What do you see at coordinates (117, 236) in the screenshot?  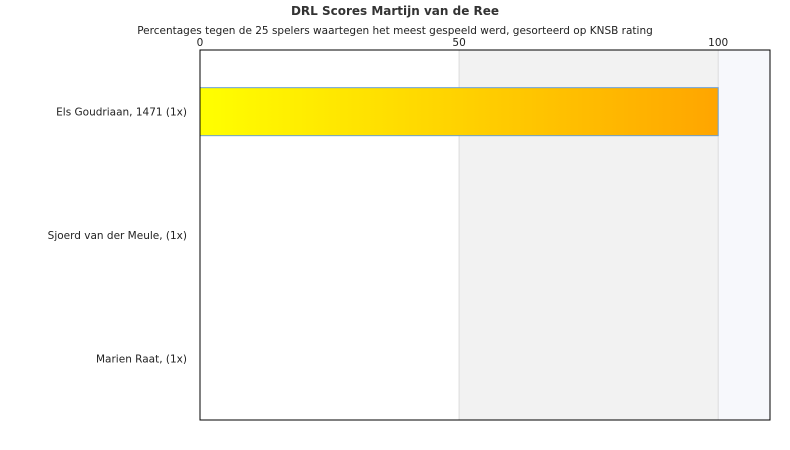 I see `category-label: Sjoerd van der Meule, (1x)` at bounding box center [117, 236].